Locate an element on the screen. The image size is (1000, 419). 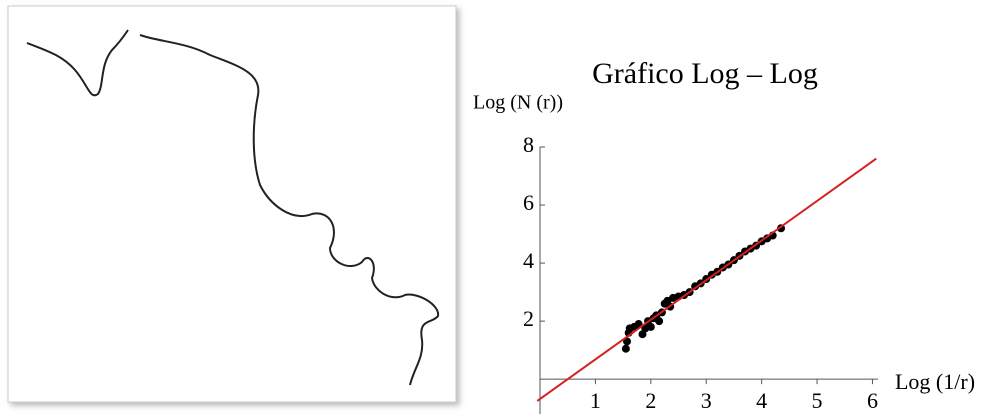
x-tick-label: 1 is located at coordinates (595, 400).